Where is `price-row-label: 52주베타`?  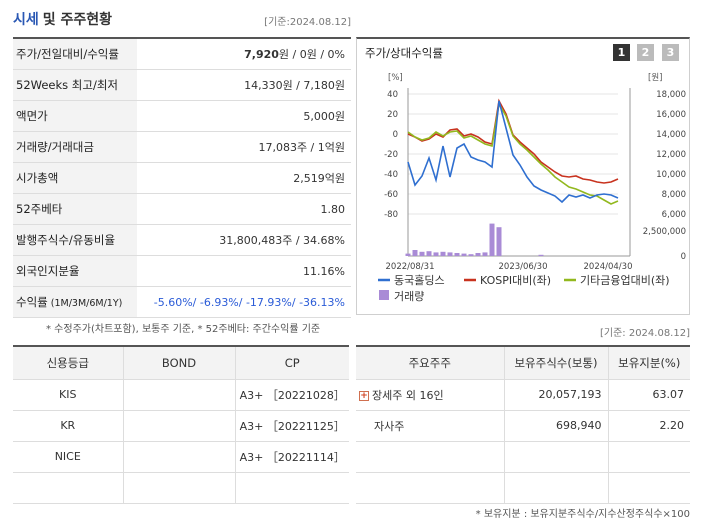 price-row-label: 52주베타 is located at coordinates (75, 209).